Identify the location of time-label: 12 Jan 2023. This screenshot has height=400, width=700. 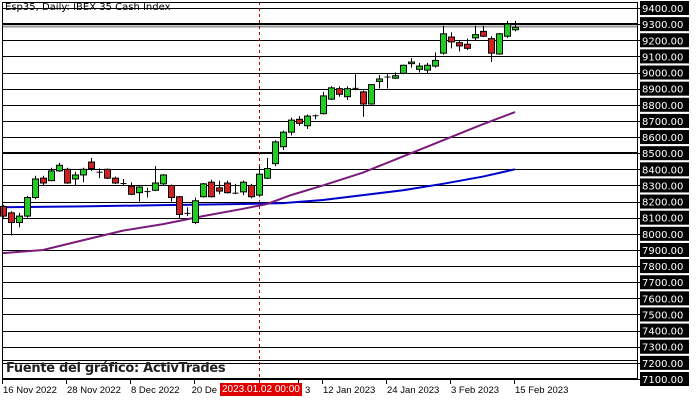
(349, 390).